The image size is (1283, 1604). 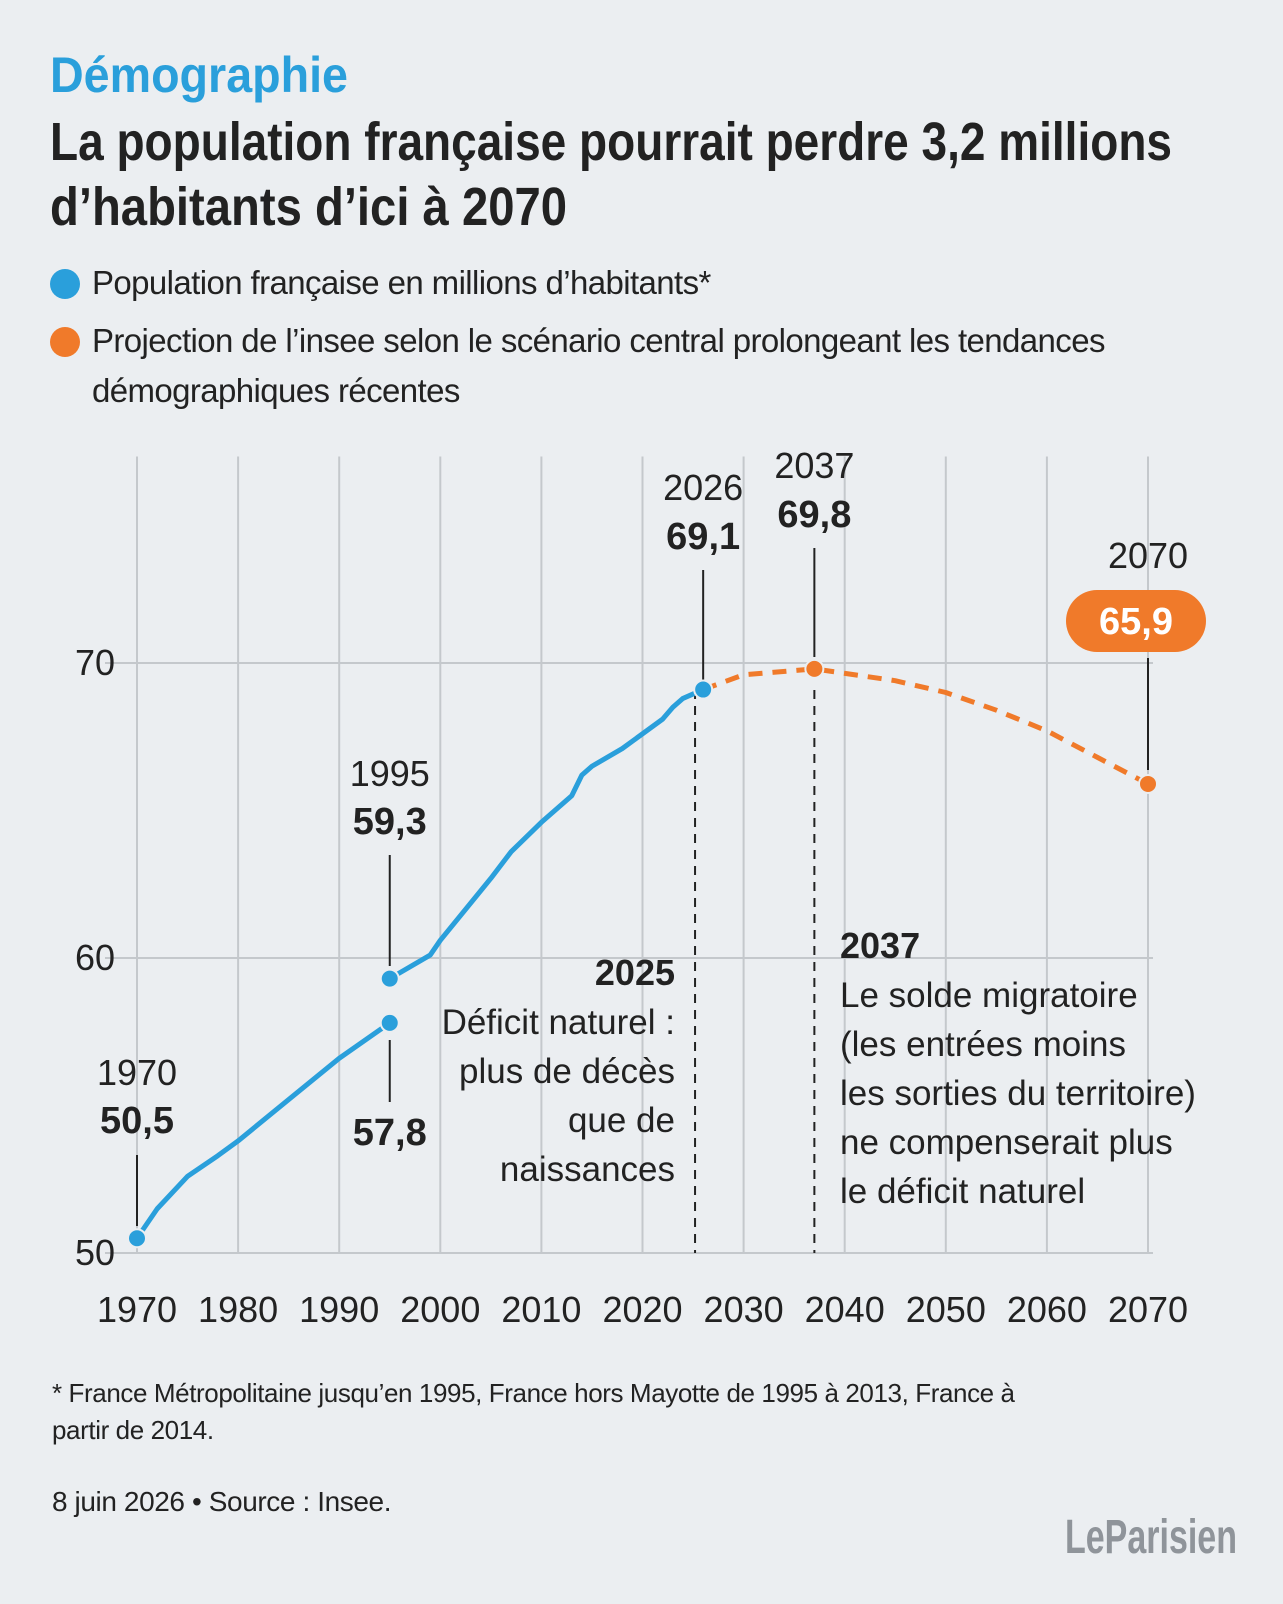 What do you see at coordinates (1018, 1093) in the screenshot?
I see `annotation-text: les sorties du territoire)` at bounding box center [1018, 1093].